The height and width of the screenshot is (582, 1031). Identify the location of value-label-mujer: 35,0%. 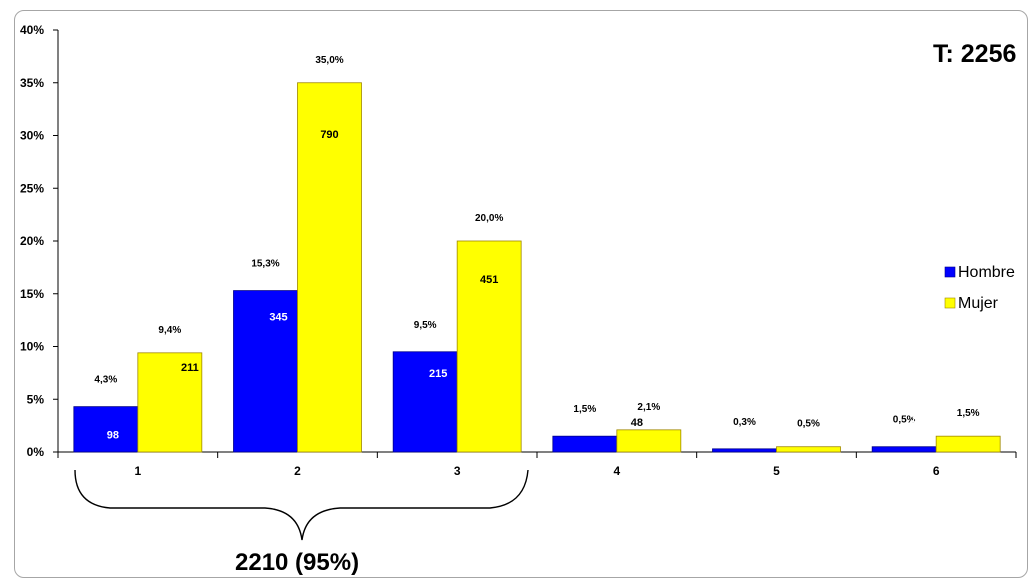
(329, 60).